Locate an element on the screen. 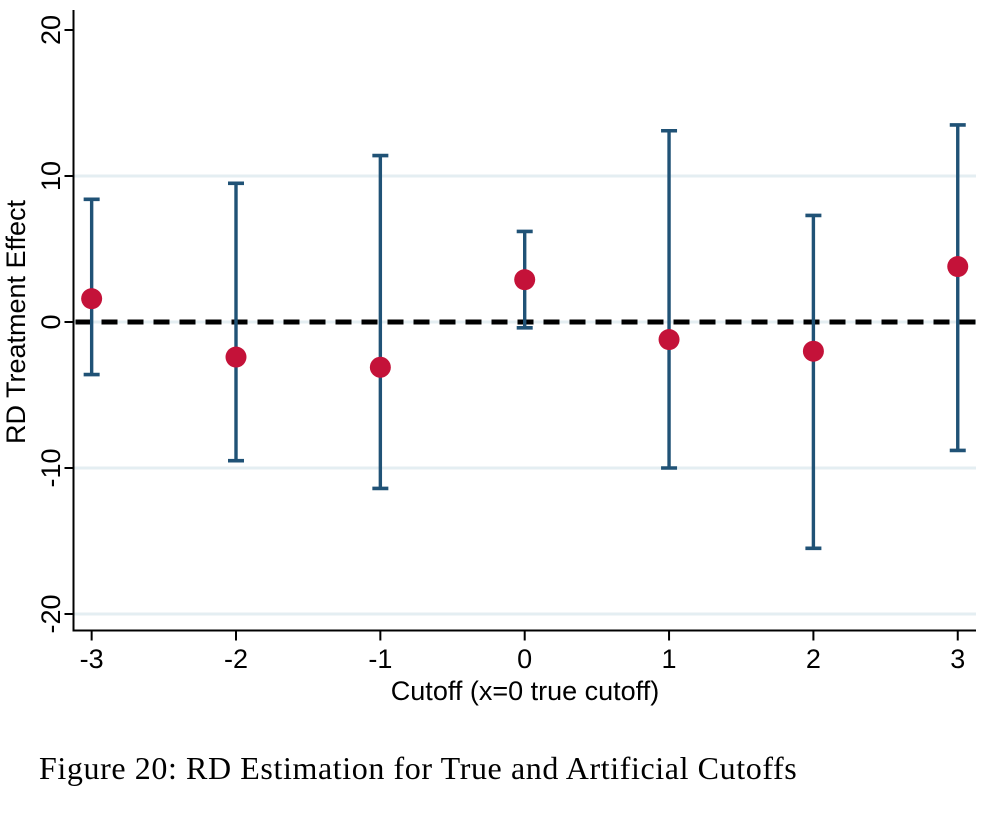 This screenshot has width=983, height=821. x-tick-label: 1 is located at coordinates (669, 659).